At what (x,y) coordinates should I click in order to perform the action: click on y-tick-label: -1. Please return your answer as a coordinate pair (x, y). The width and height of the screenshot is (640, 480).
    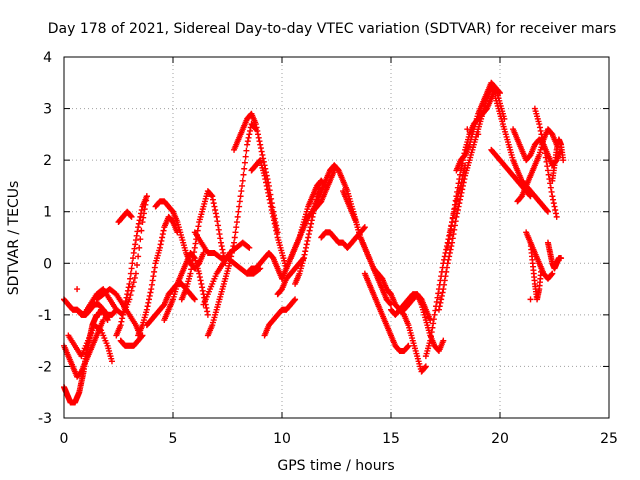
    Looking at the image, I should click on (45, 316).